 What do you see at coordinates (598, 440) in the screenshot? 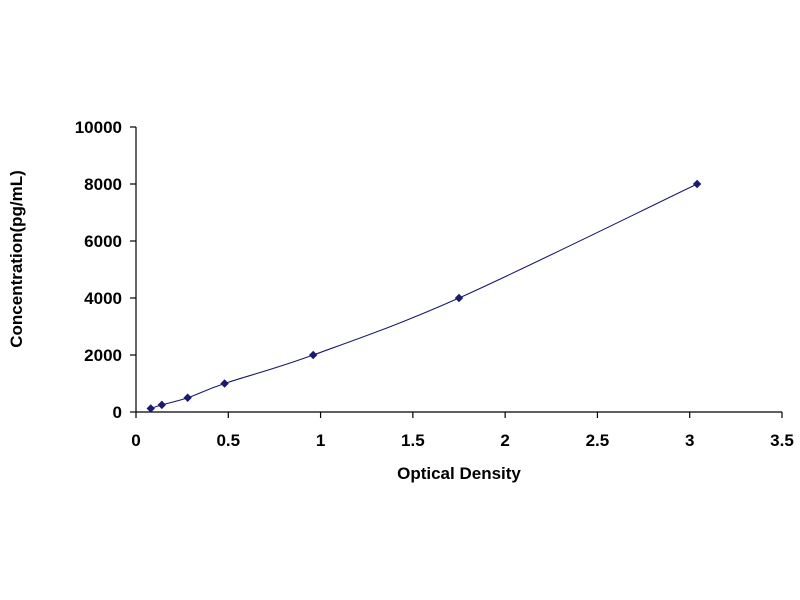
I see `x-tick-label: 2.5` at bounding box center [598, 440].